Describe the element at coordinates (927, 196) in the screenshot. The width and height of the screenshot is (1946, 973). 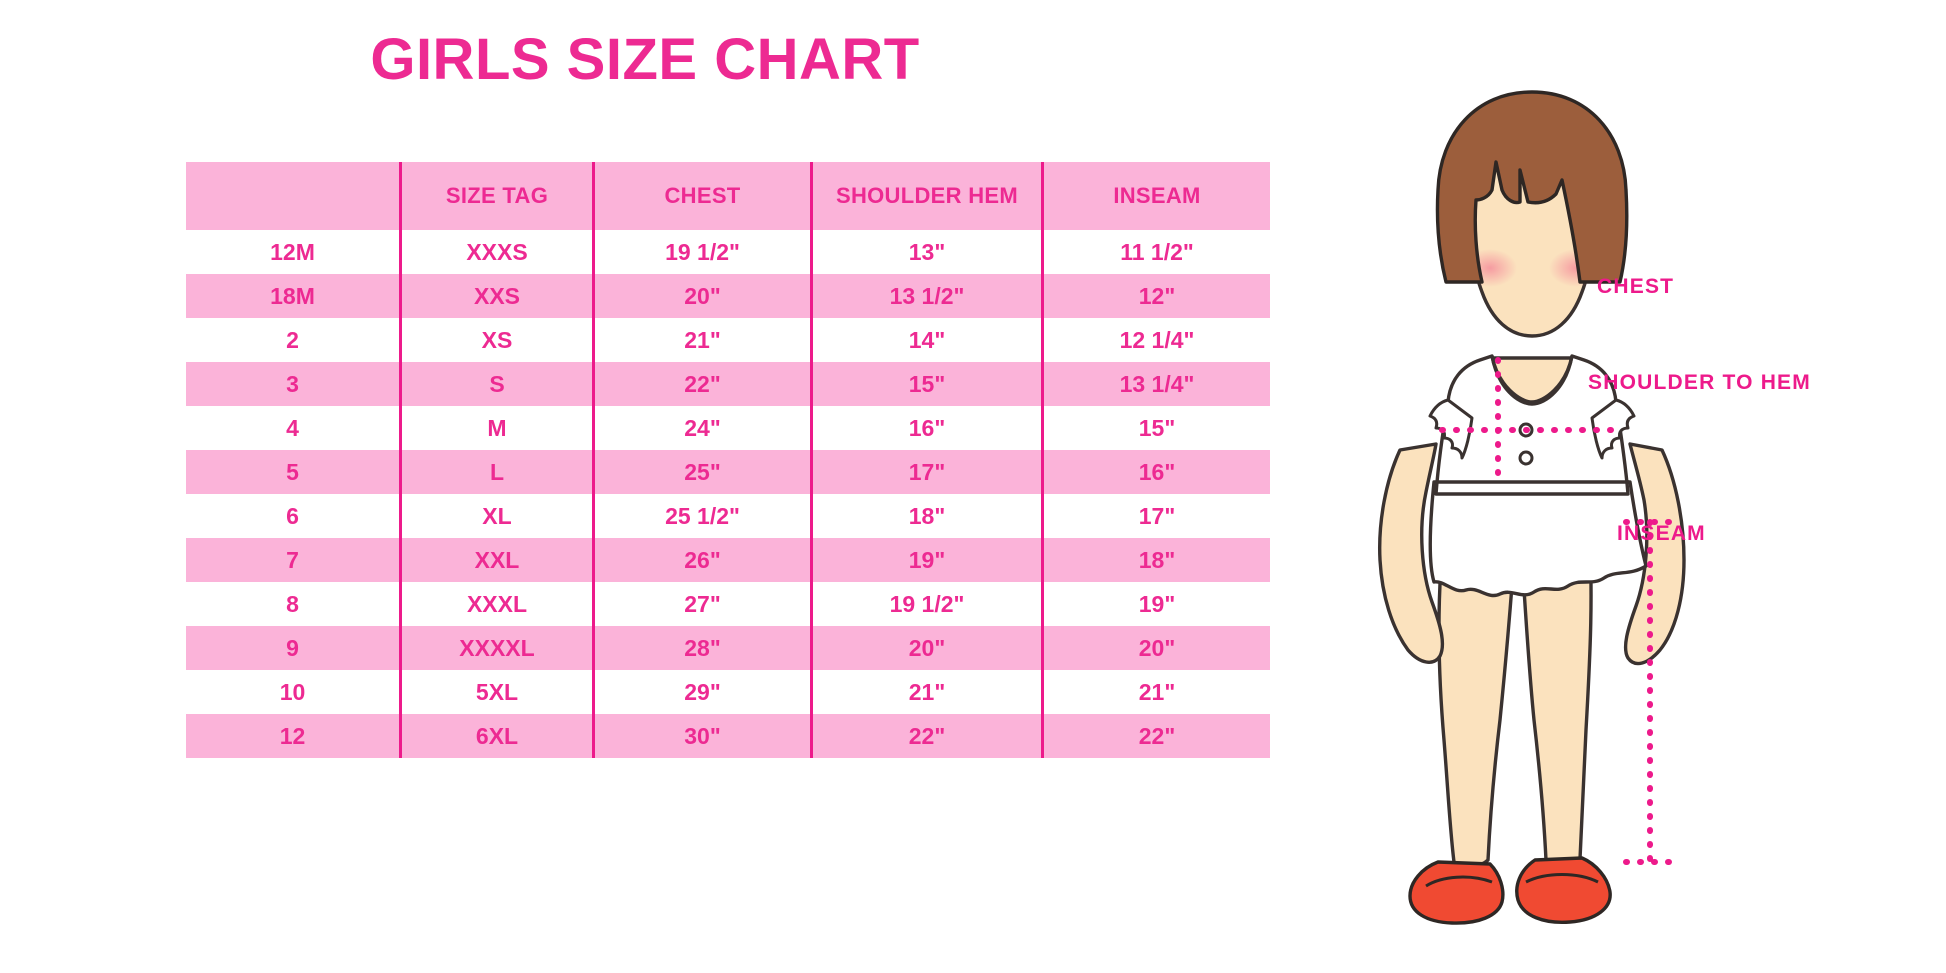
I see `column-header-shoulder-hem: SHOULDER HEM` at that location.